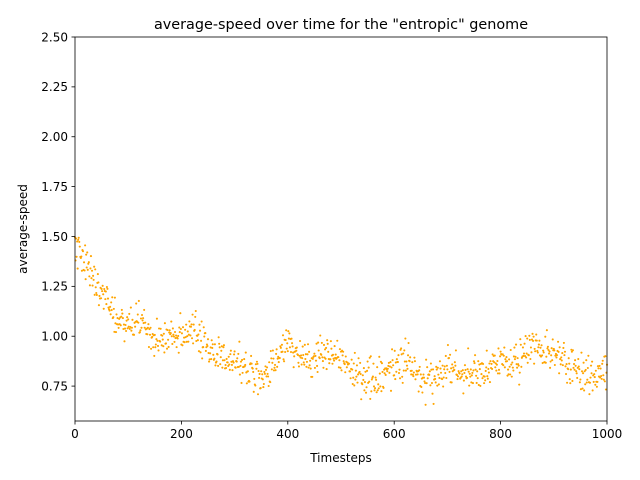 The image size is (640, 480). I want to click on x-axis-title: Timesteps, so click(340, 458).